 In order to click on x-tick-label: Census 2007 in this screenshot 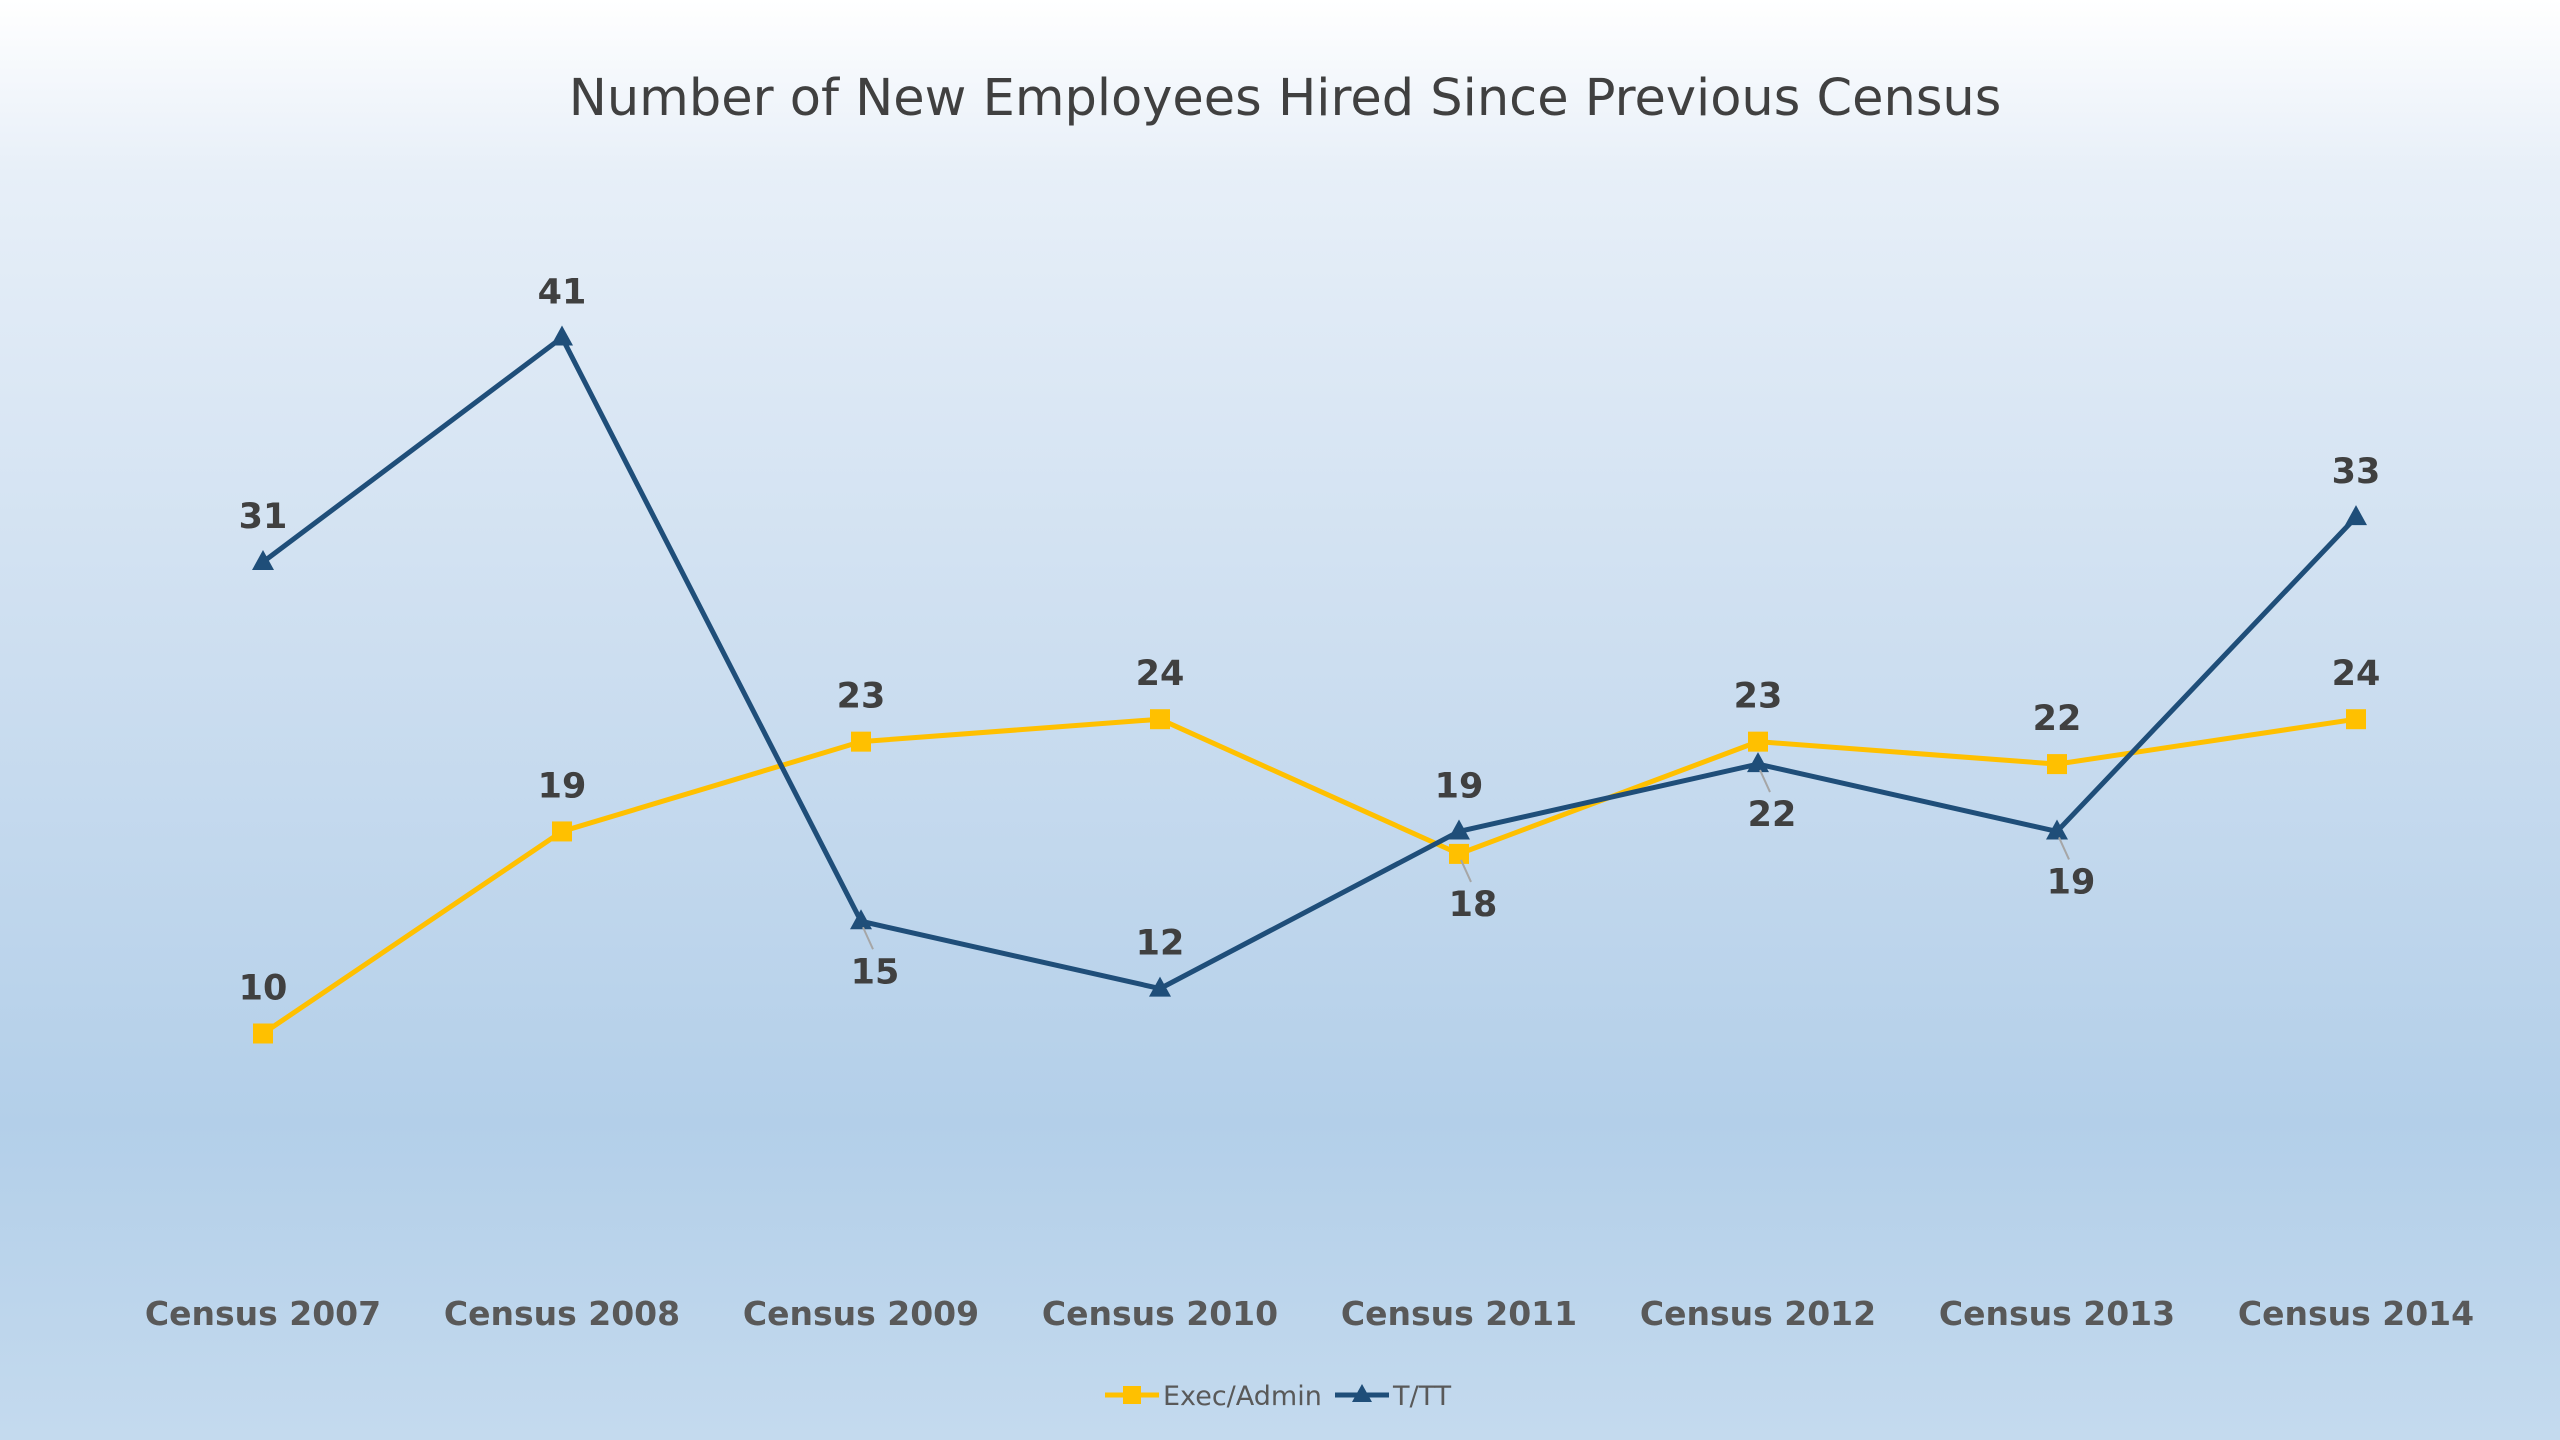, I will do `click(263, 1313)`.